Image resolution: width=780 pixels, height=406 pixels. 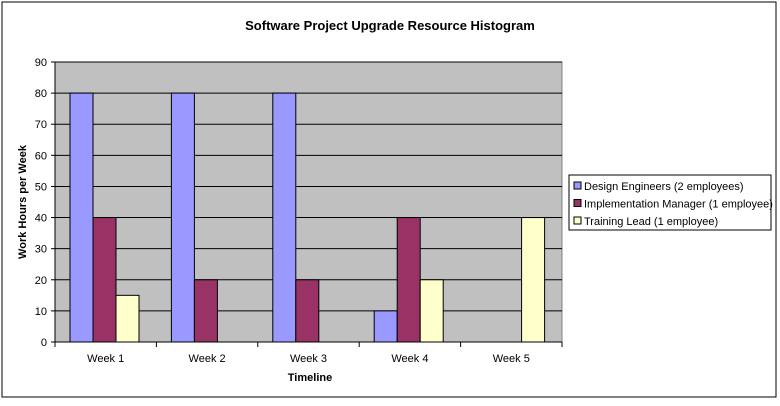 What do you see at coordinates (41, 63) in the screenshot?
I see `y-tick-label: 90` at bounding box center [41, 63].